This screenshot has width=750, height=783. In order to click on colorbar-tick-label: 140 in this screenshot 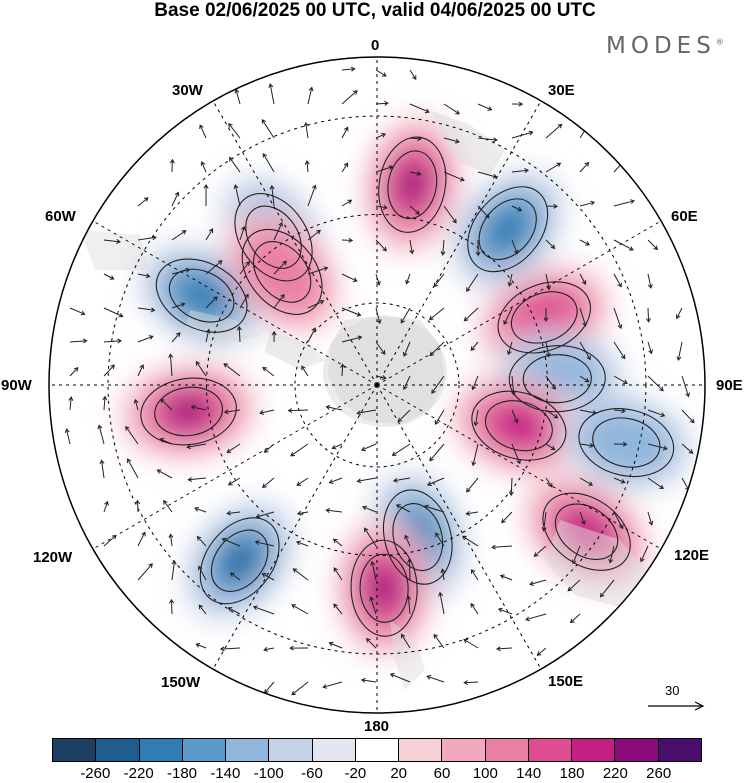, I will do `click(529, 773)`.